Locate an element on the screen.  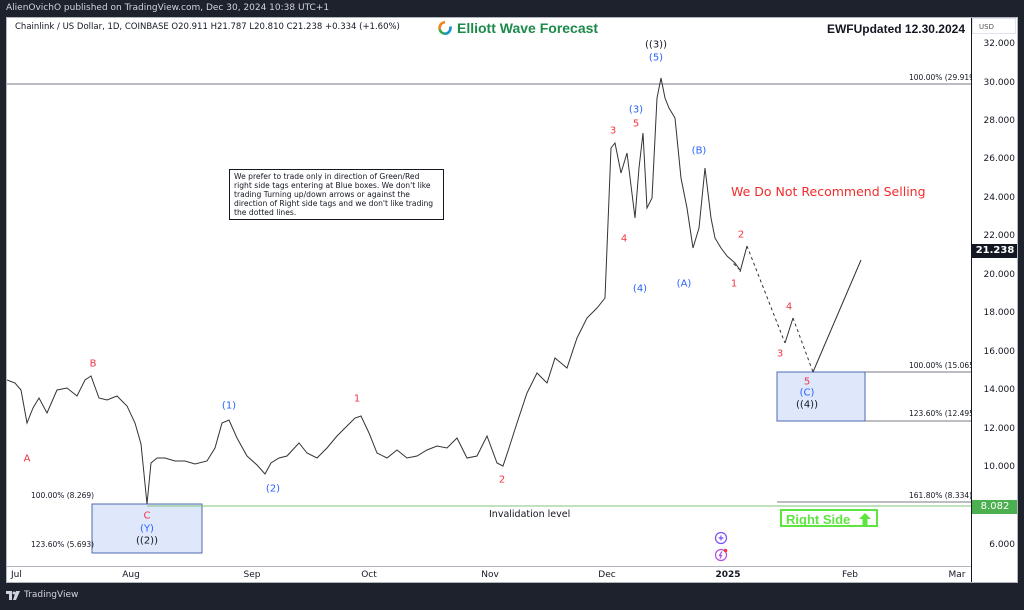
wave-label-pB: (B) is located at coordinates (699, 151).